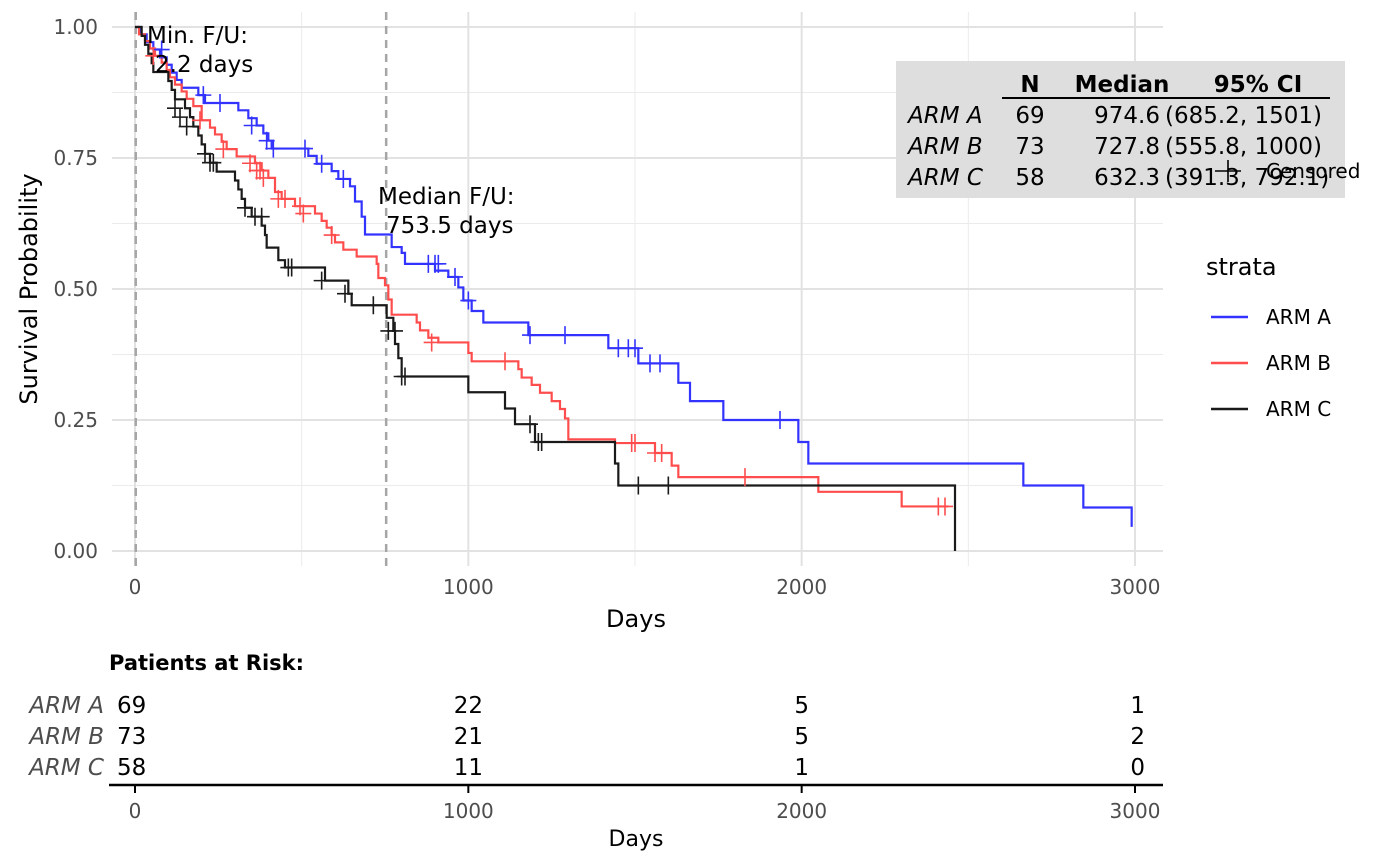 Image resolution: width=1400 pixels, height=866 pixels. Describe the element at coordinates (944, 178) in the screenshot. I see `summary-row-arm: ARM C` at that location.